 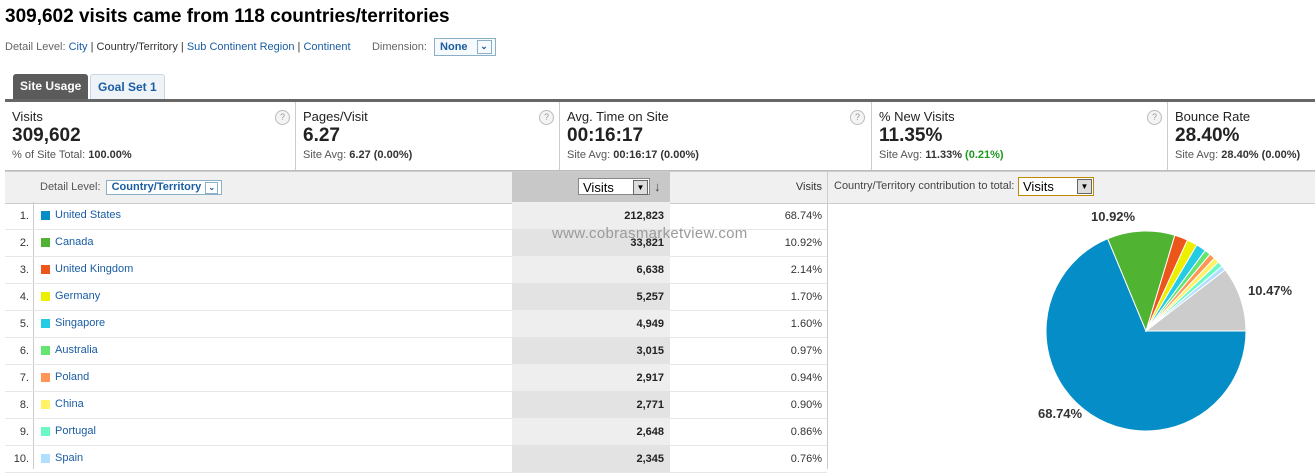 What do you see at coordinates (51, 86) in the screenshot?
I see `tab-site-usage: Site Usage` at bounding box center [51, 86].